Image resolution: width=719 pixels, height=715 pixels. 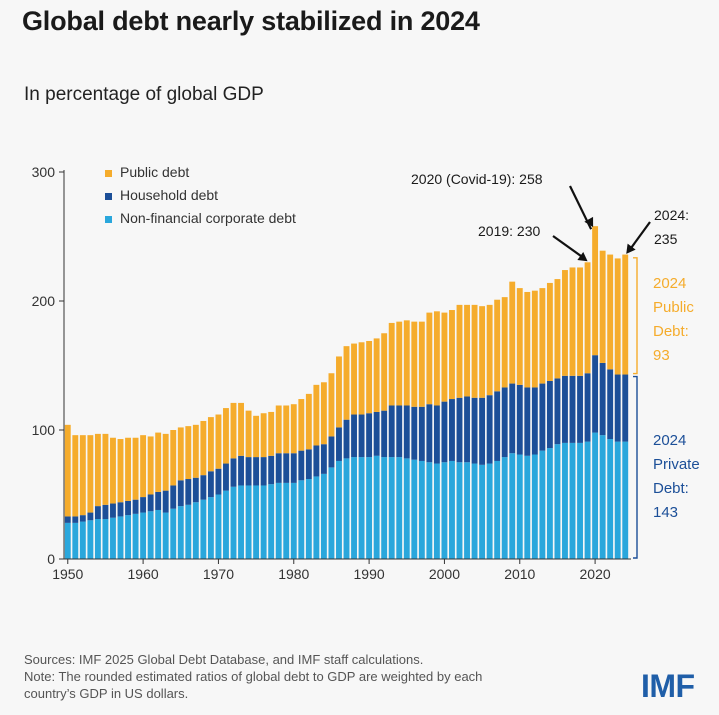 What do you see at coordinates (67, 574) in the screenshot?
I see `x-tick-label: 1950` at bounding box center [67, 574].